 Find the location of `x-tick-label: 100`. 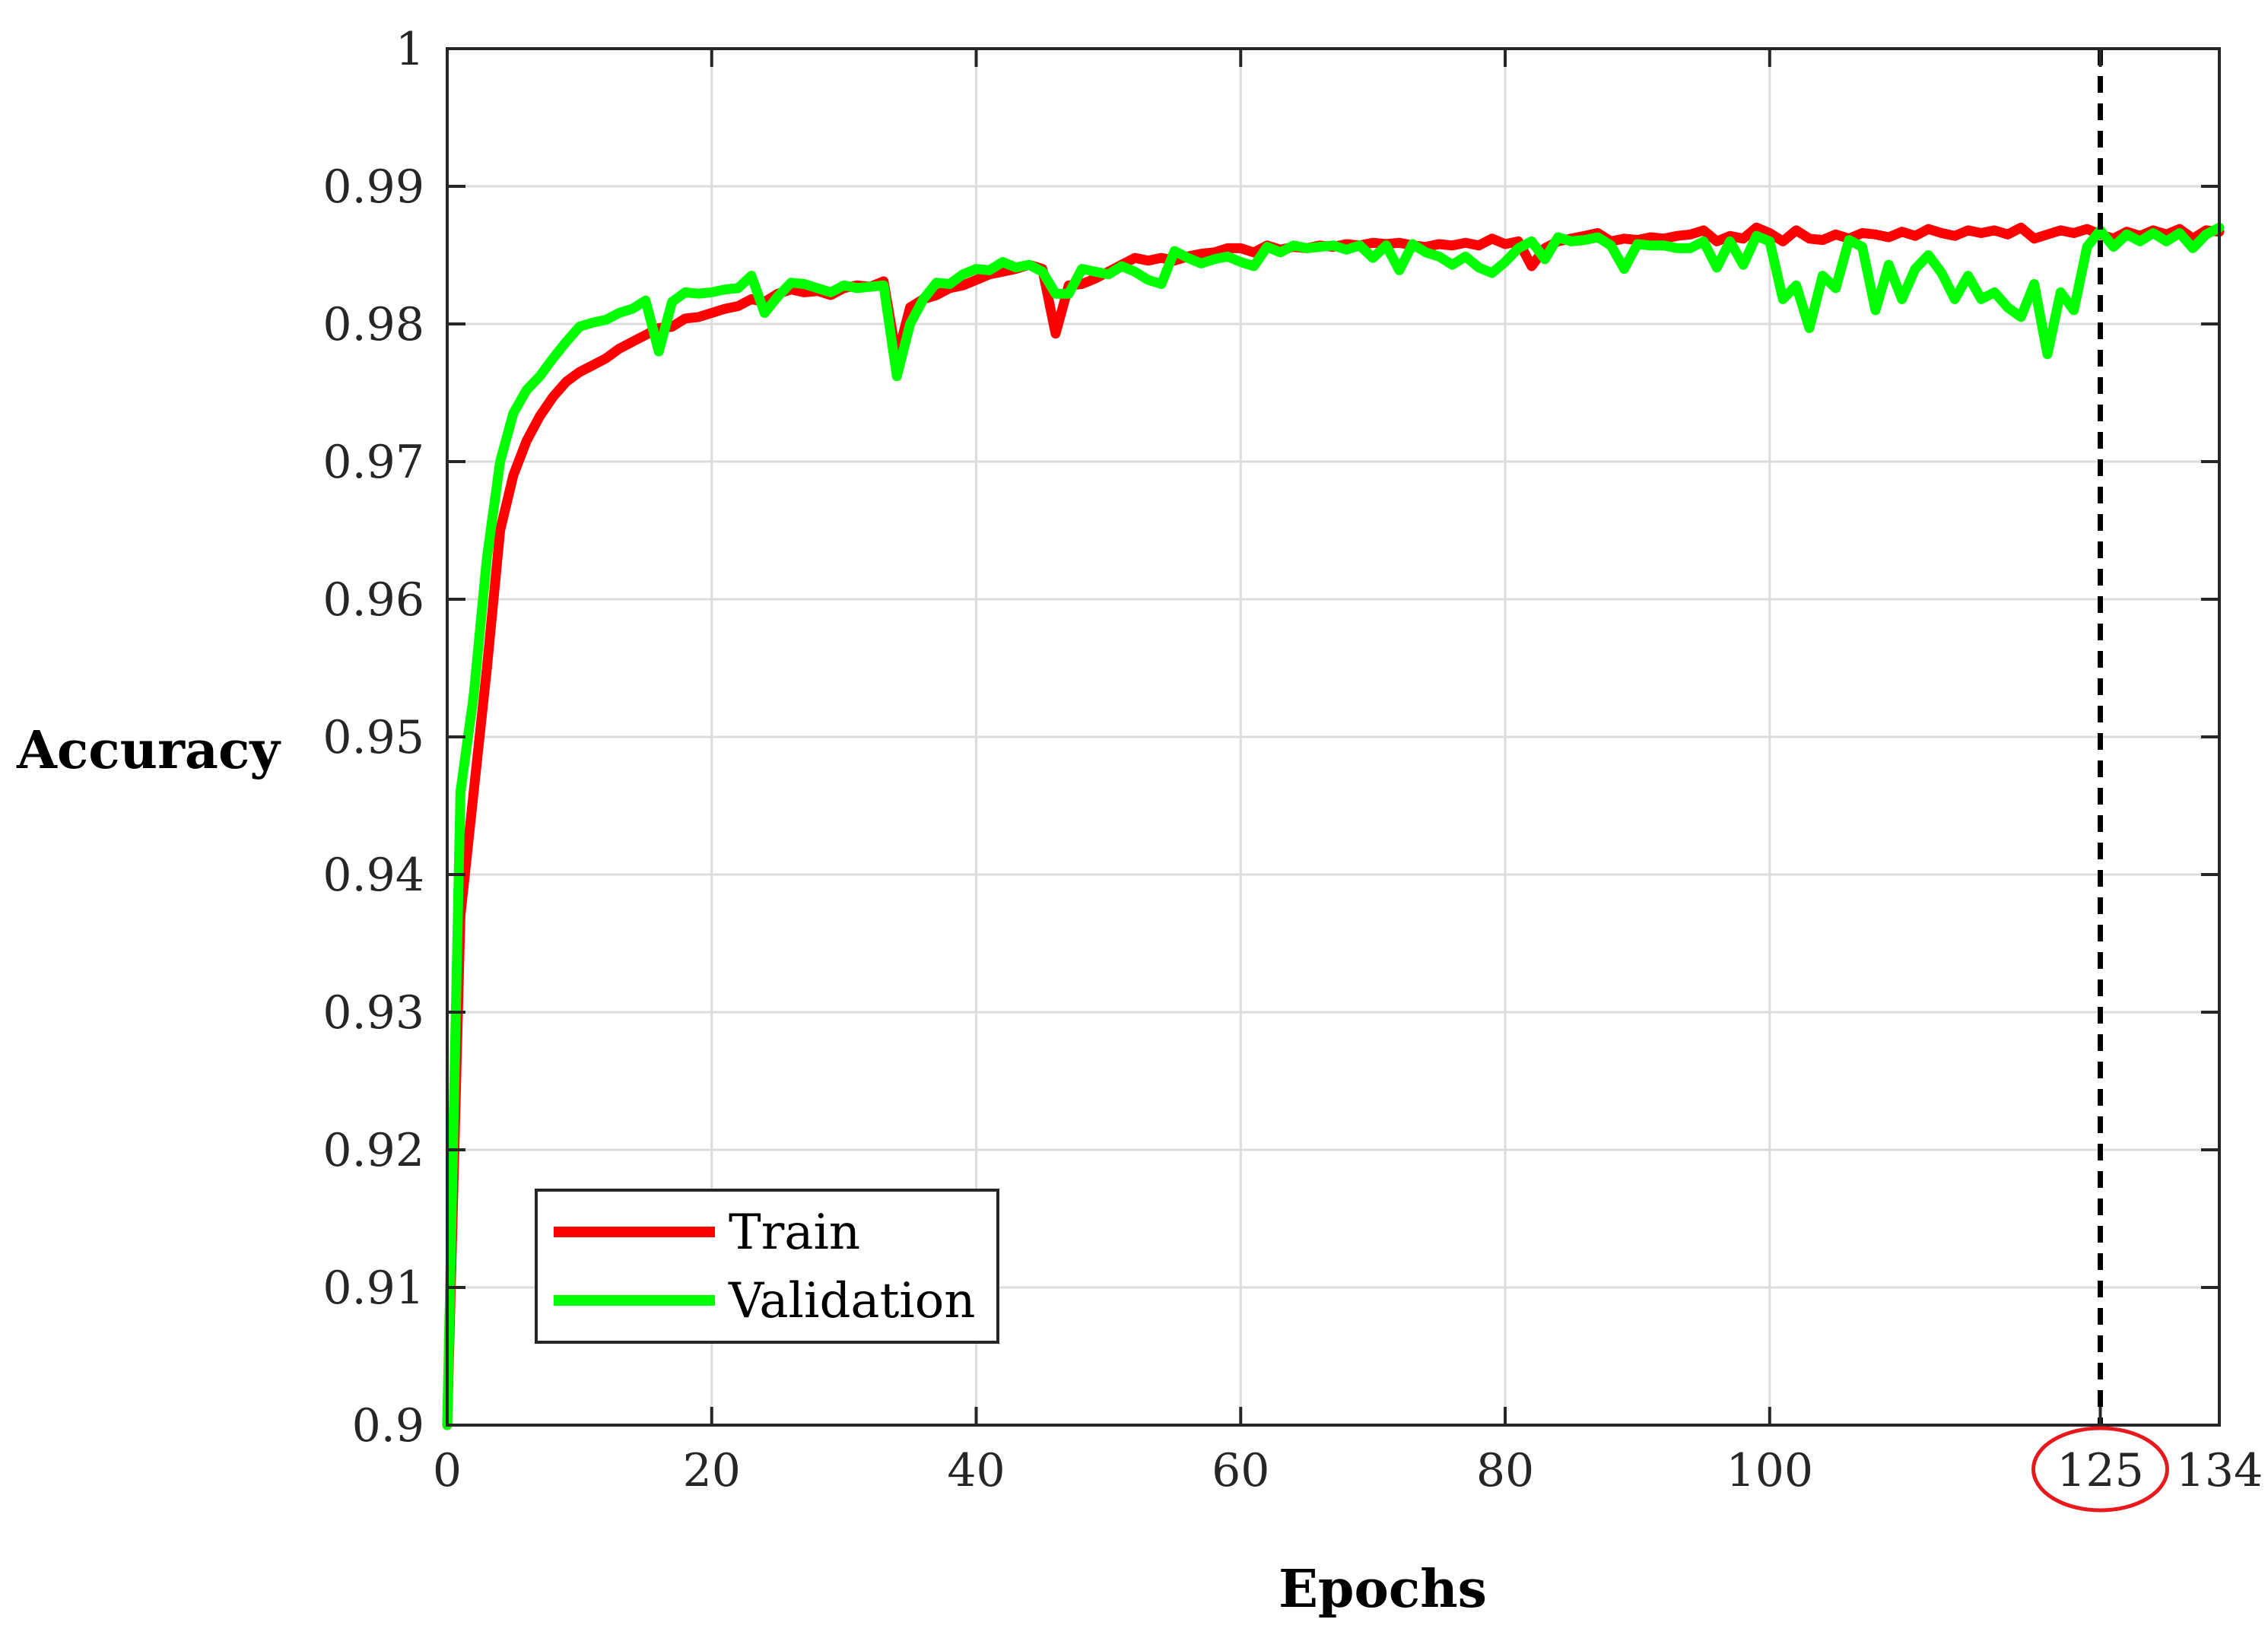

x-tick-label: 100 is located at coordinates (1770, 1470).